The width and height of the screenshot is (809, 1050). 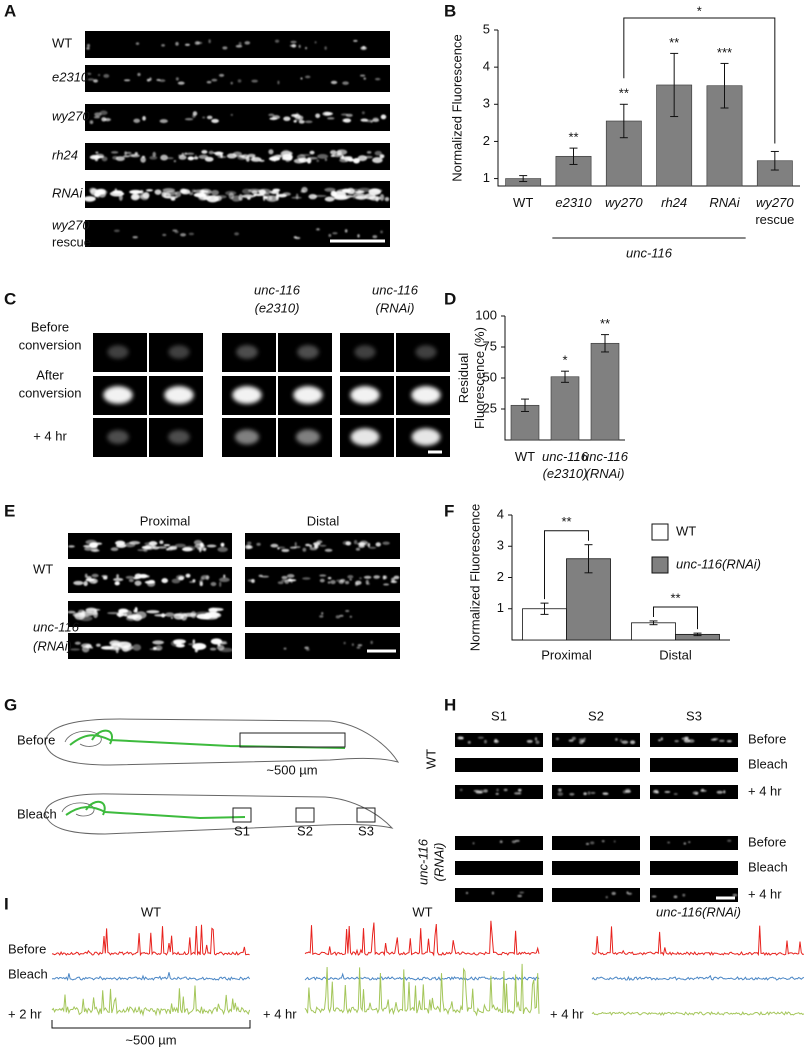 I want to click on worm-before, so click(x=222, y=742).